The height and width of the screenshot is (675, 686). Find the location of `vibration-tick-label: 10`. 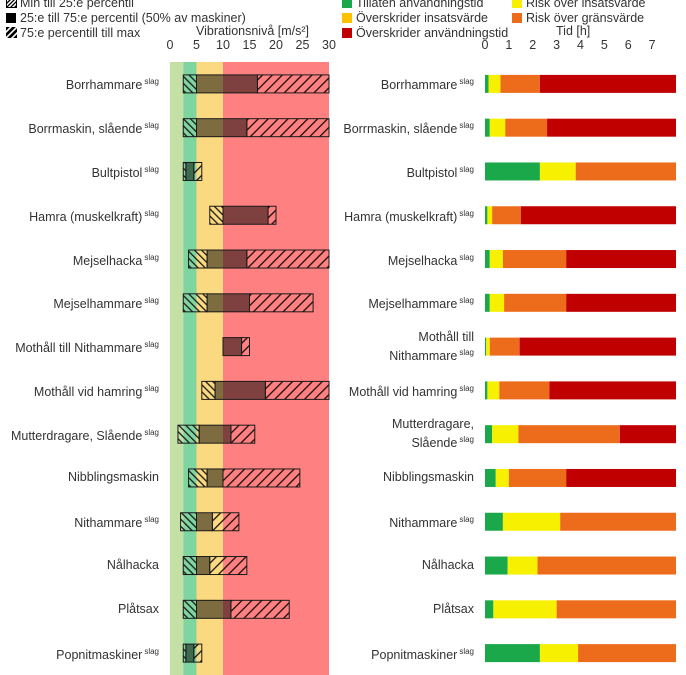

vibration-tick-label: 10 is located at coordinates (223, 45).